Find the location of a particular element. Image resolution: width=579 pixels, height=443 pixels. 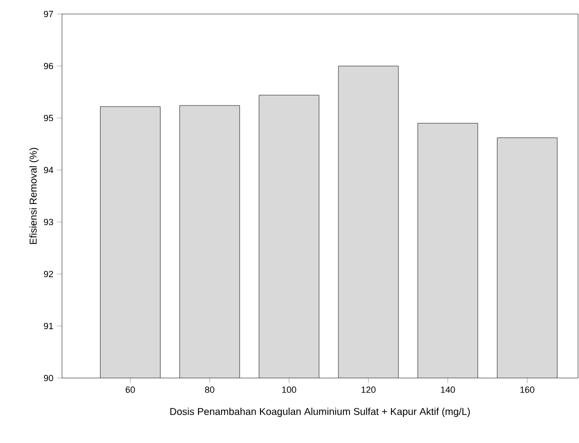

y-tick-label: 95 is located at coordinates (49, 118).